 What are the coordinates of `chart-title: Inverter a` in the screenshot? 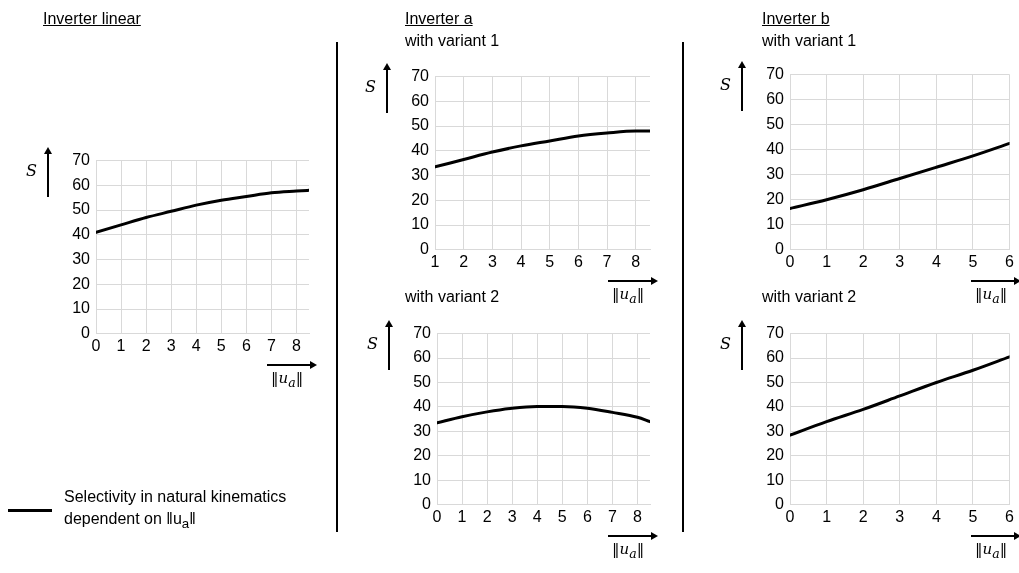 It's located at (439, 19).